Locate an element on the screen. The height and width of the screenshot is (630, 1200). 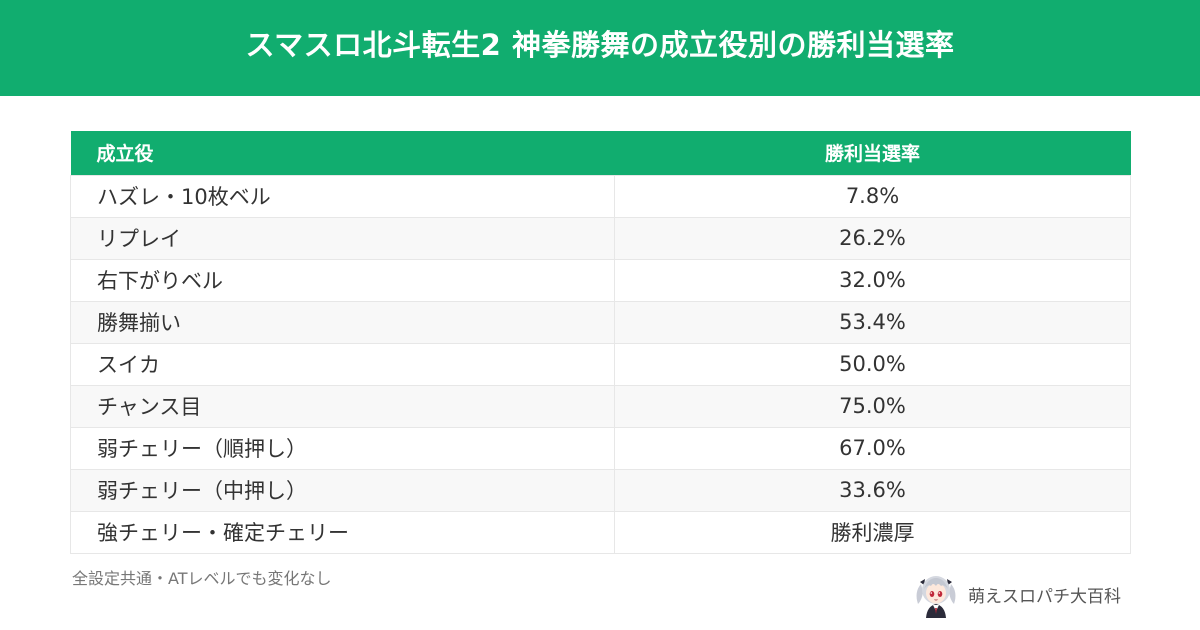
rate-cell: 67.0% is located at coordinates (872, 448).